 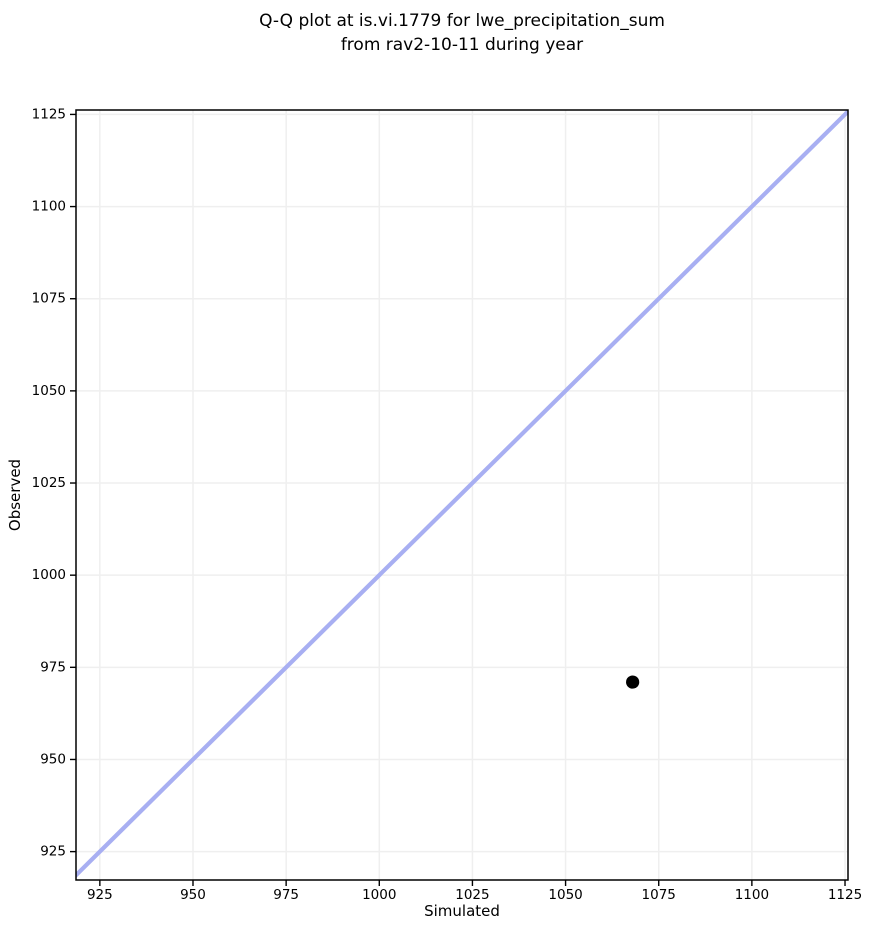 What do you see at coordinates (100, 895) in the screenshot?
I see `x-tick-label: 925` at bounding box center [100, 895].